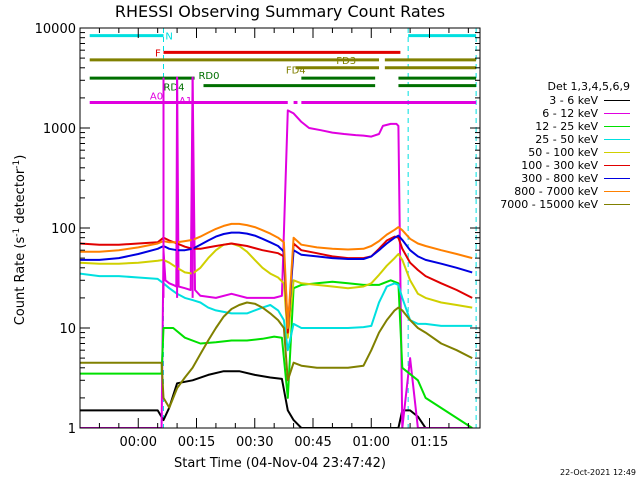 The height and width of the screenshot is (480, 640). What do you see at coordinates (280, 11) in the screenshot?
I see `chart-title: RHESSI Observing Summary Count Rates` at bounding box center [280, 11].